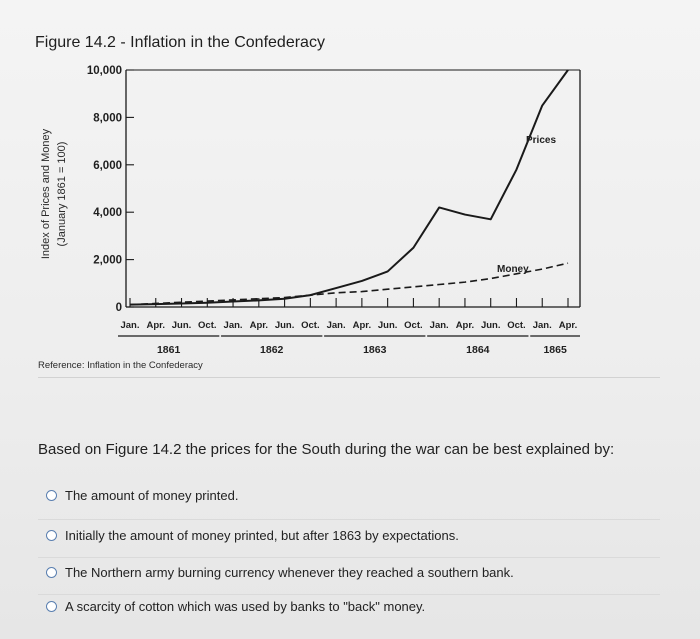 The height and width of the screenshot is (639, 700). Describe the element at coordinates (107, 118) in the screenshot. I see `y-tick-label: 8,000` at that location.